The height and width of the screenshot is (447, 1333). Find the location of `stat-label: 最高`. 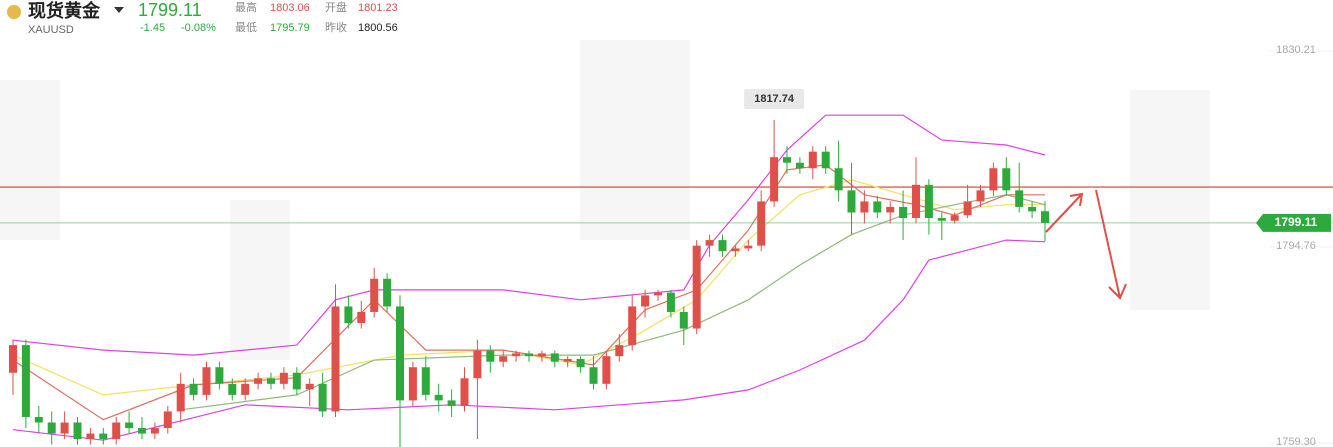

stat-label: 最高 is located at coordinates (246, 7).